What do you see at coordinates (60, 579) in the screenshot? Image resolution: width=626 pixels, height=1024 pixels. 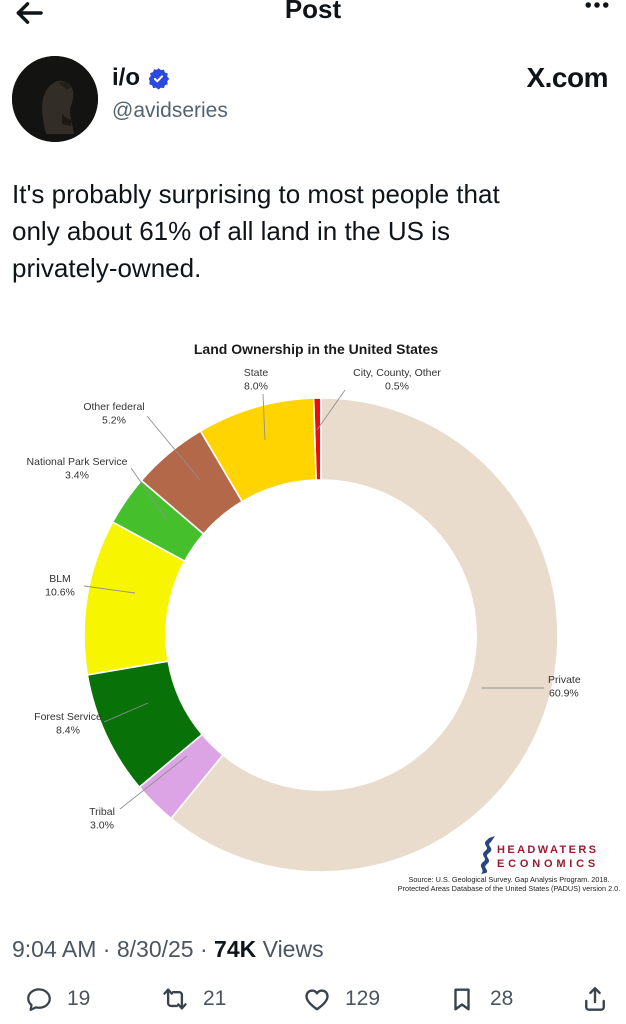 I see `segment-label-name: BLM` at bounding box center [60, 579].